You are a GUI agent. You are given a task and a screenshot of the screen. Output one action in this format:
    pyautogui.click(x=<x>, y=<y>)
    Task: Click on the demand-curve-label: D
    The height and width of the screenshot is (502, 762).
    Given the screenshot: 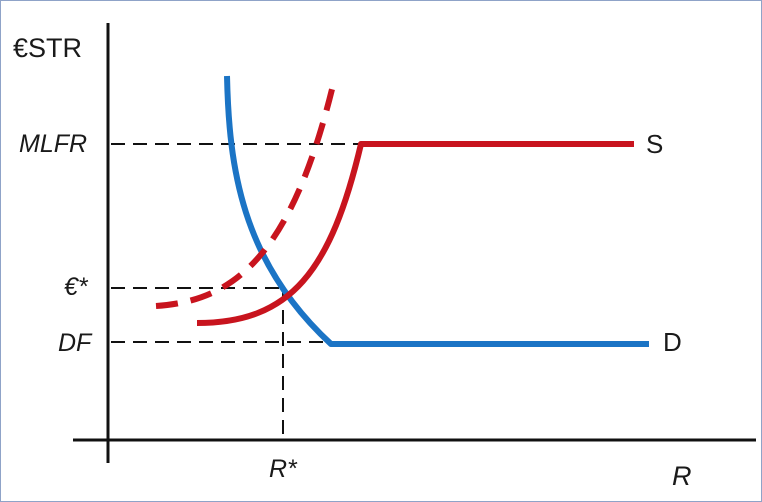 What is the action you would take?
    pyautogui.click(x=672, y=342)
    